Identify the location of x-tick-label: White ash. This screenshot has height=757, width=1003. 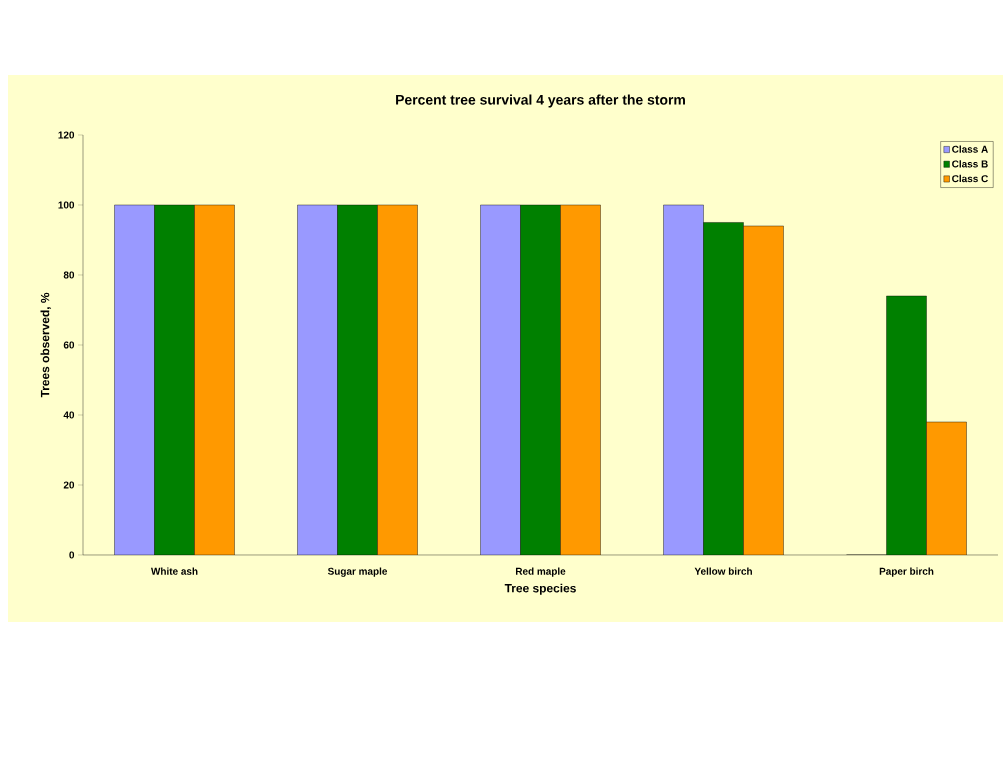
(174, 571).